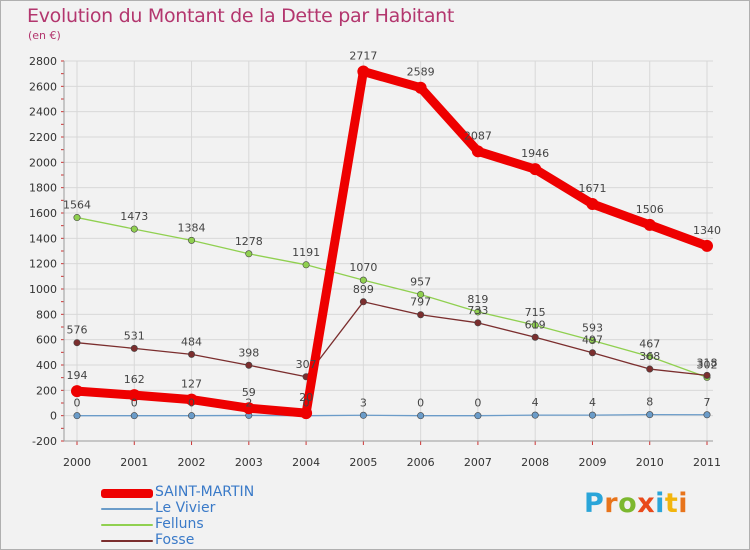 This screenshot has height=550, width=750. What do you see at coordinates (421, 72) in the screenshot?
I see `data-label-saint-martin: 2589` at bounding box center [421, 72].